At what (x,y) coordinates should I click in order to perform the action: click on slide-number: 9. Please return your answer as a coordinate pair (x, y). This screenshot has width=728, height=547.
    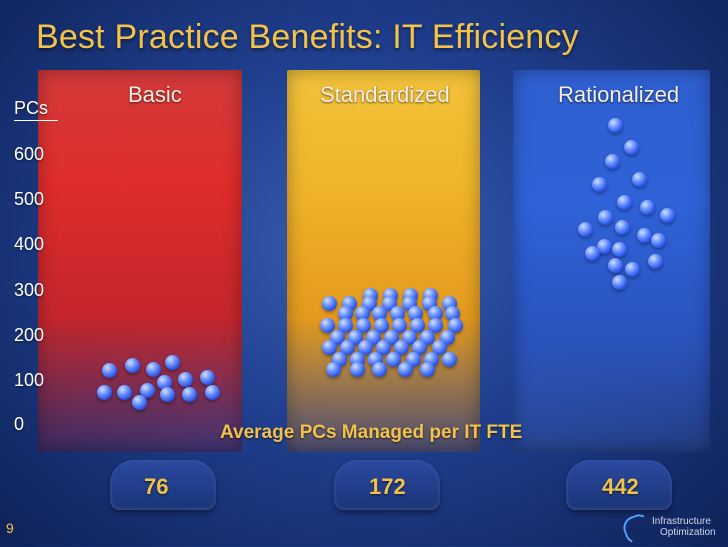
    Looking at the image, I should click on (10, 528).